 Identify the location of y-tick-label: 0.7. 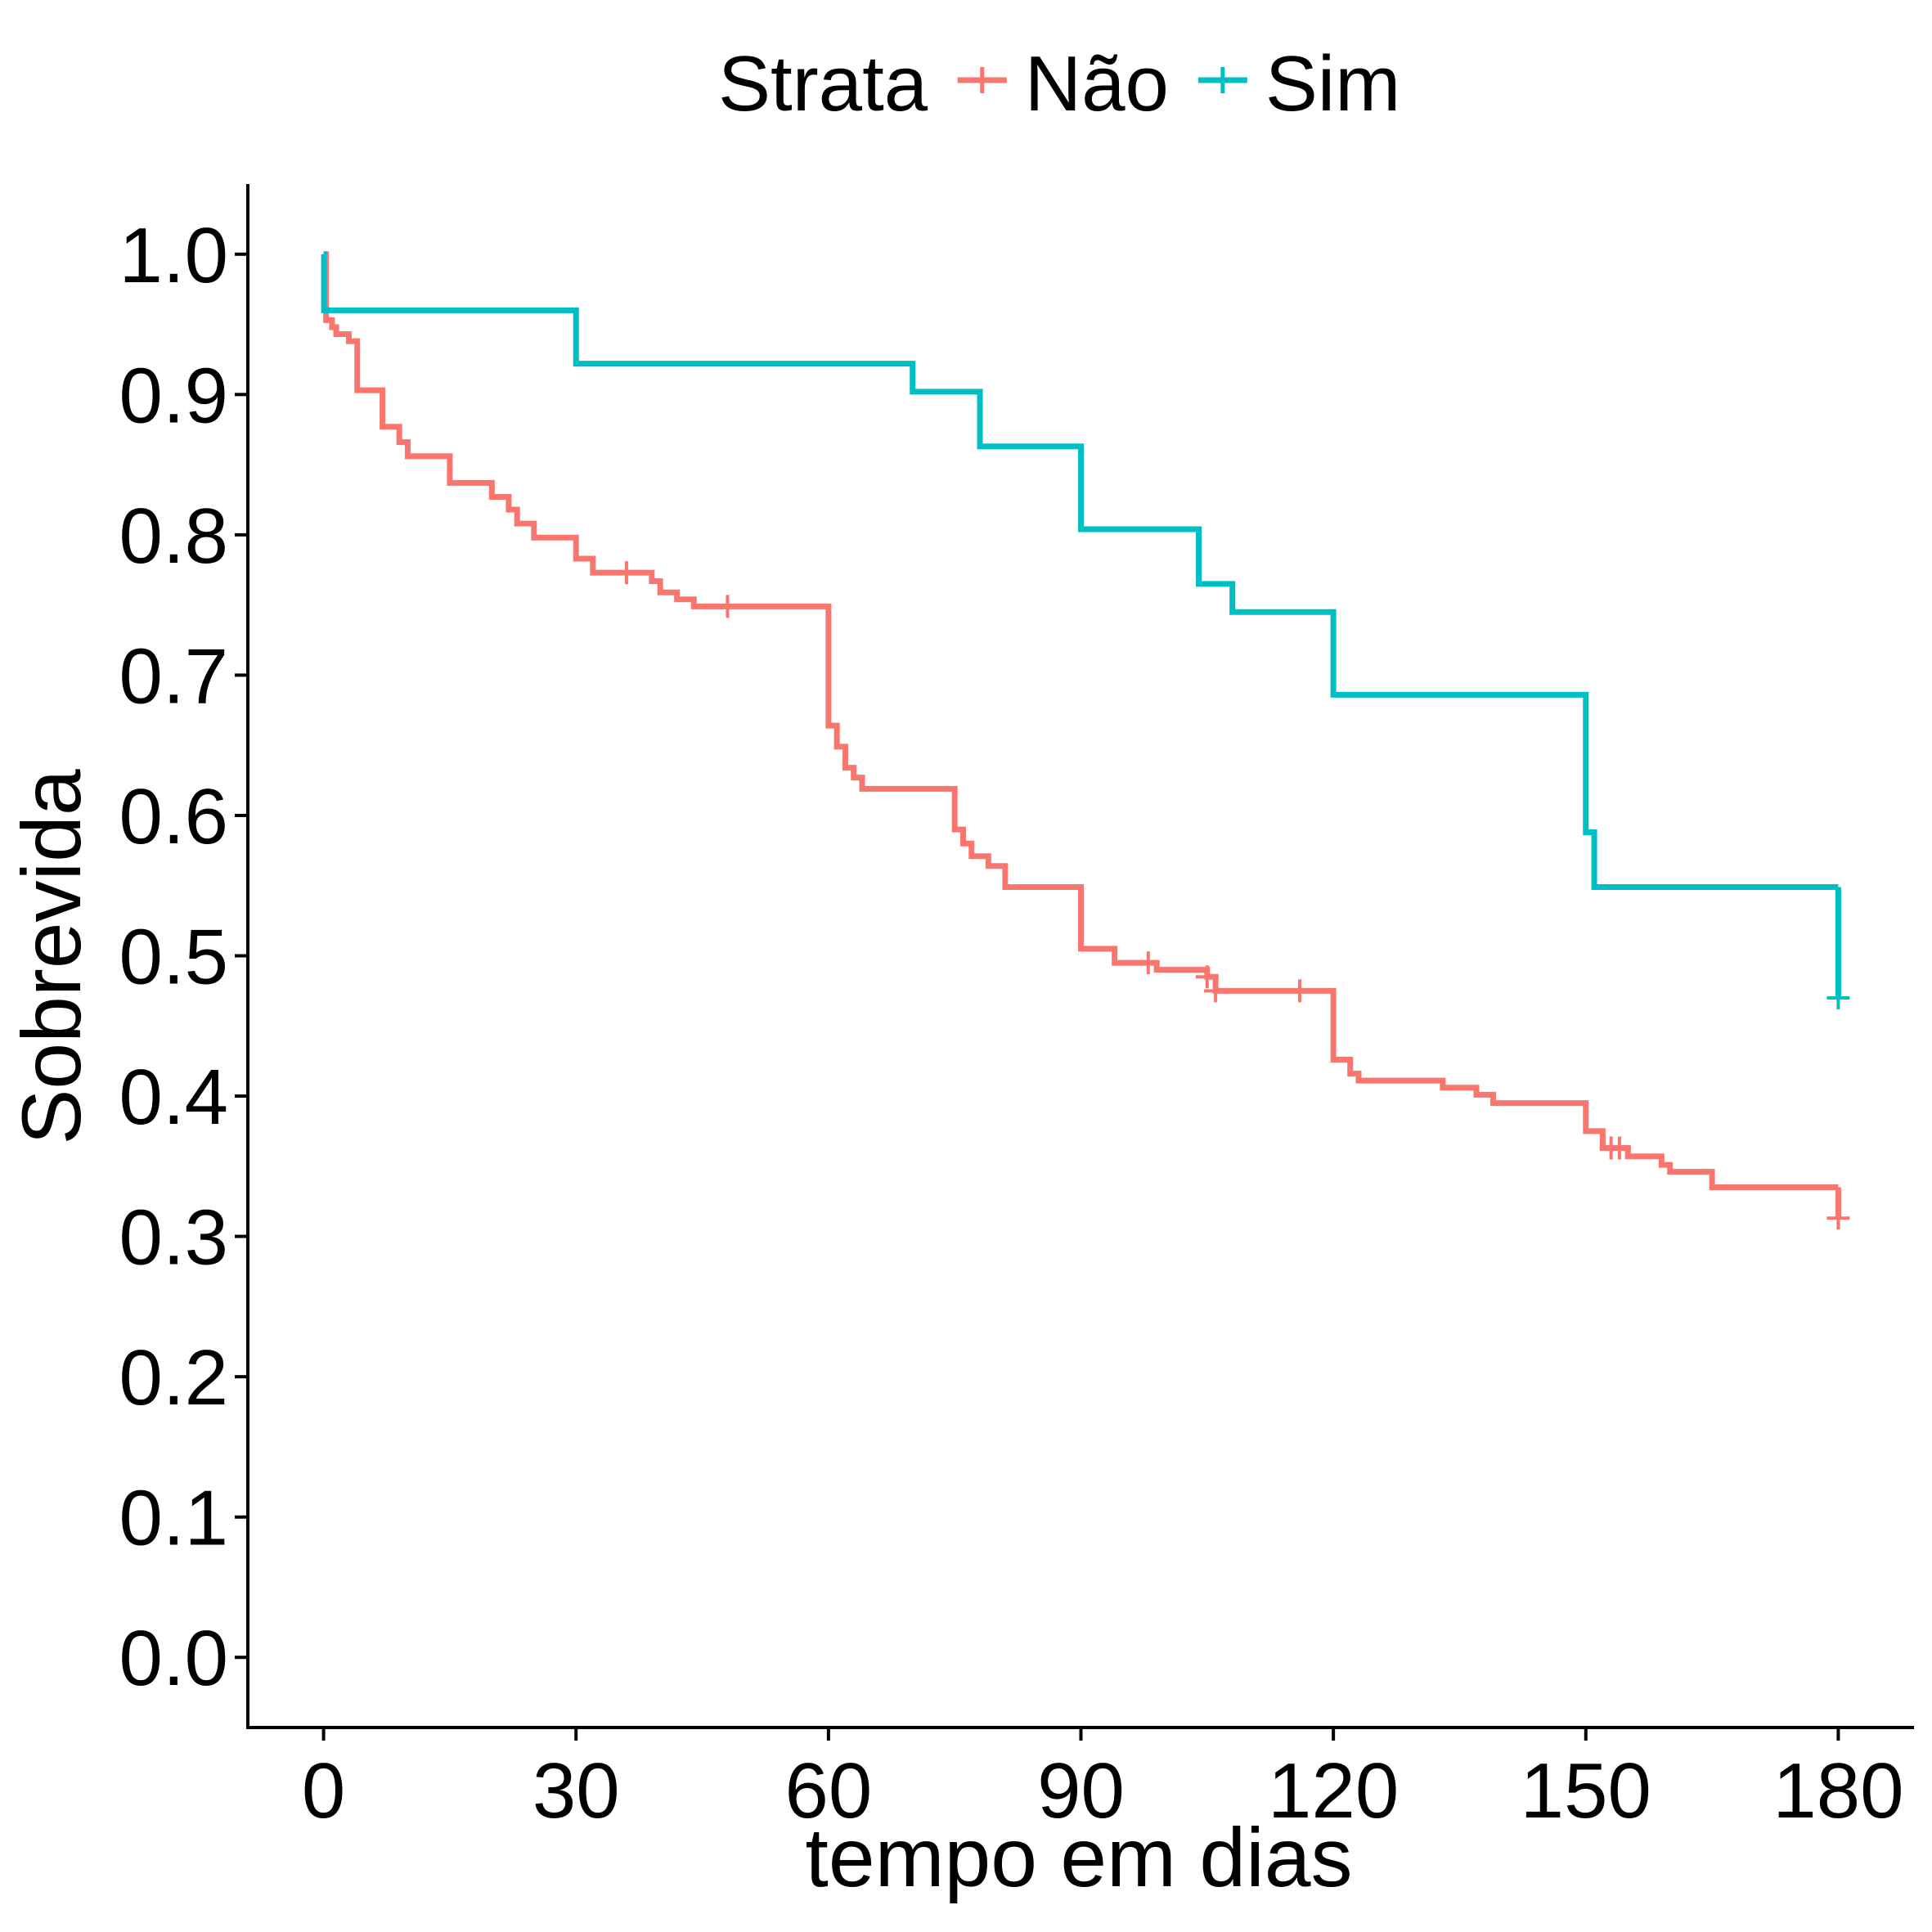
(174, 676).